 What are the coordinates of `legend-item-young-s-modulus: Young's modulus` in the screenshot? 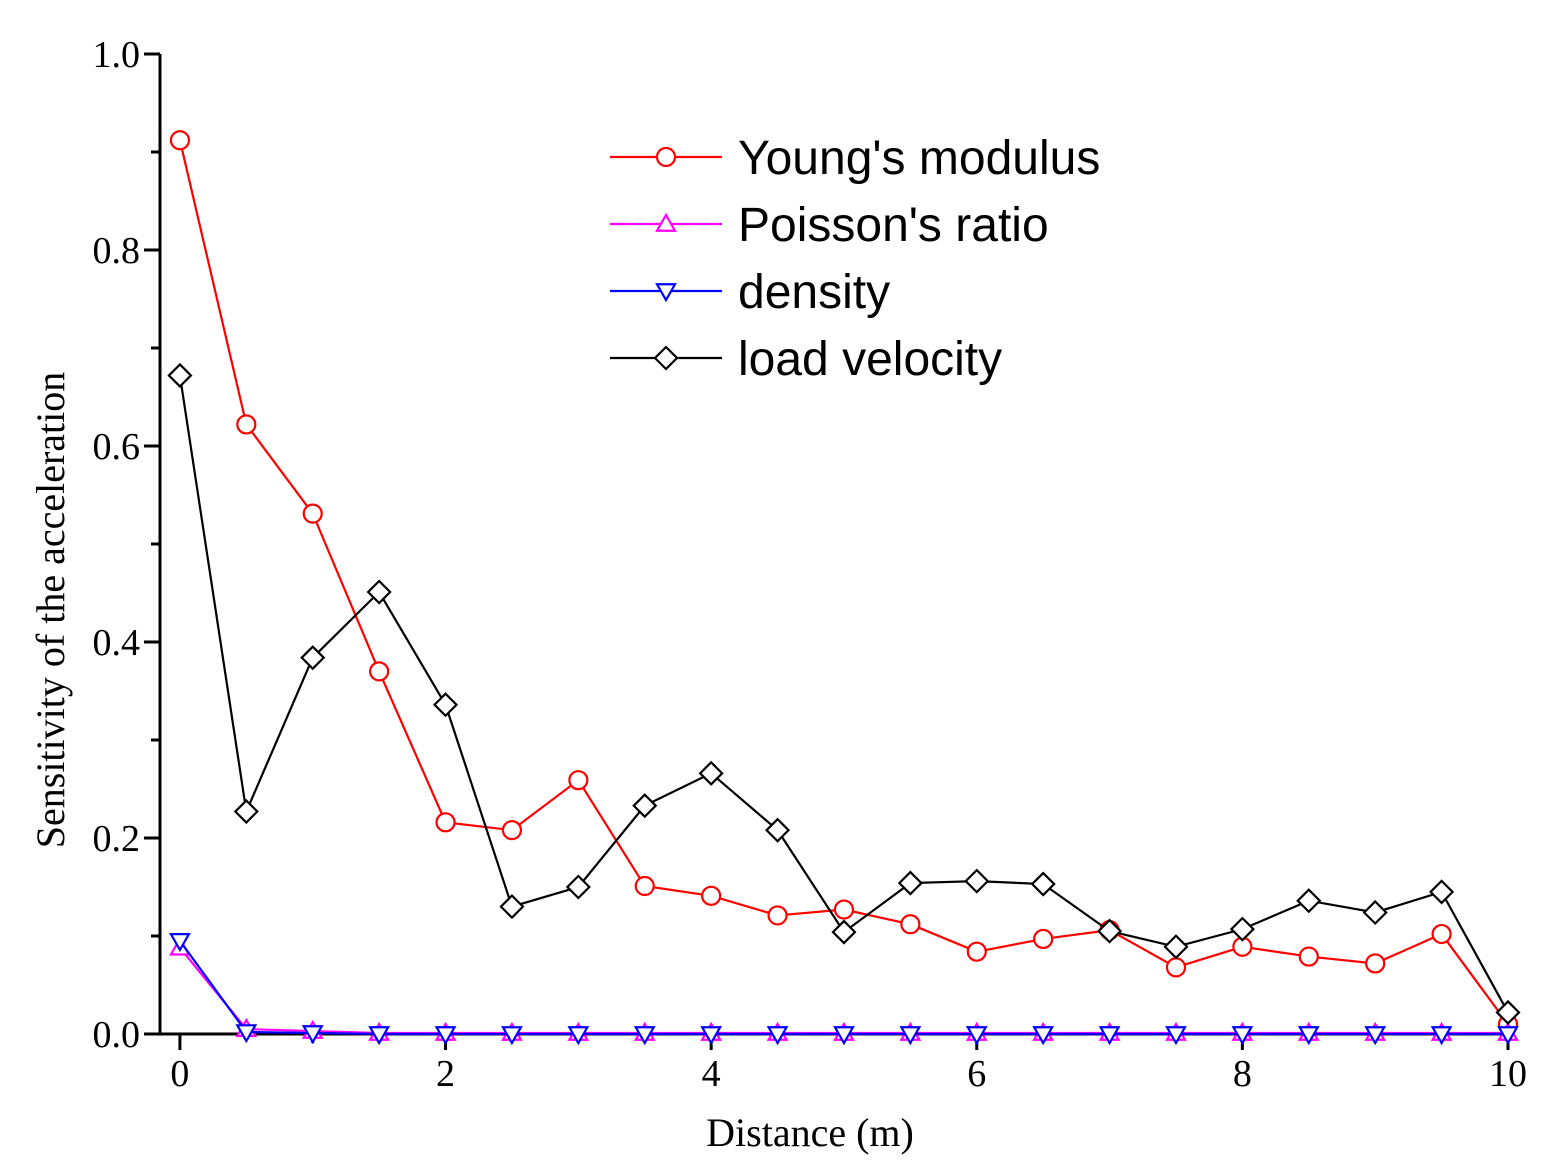 It's located at (855, 158).